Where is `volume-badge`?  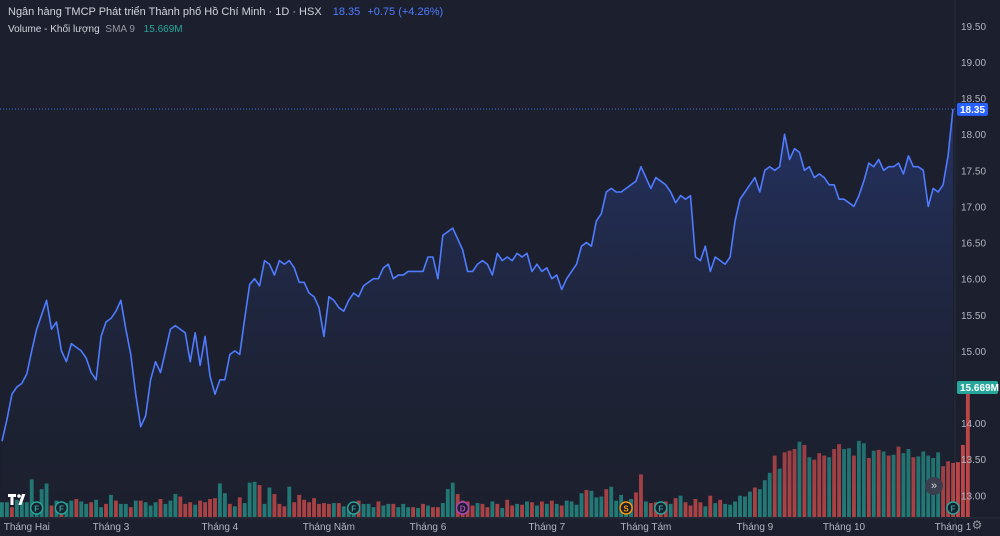 volume-badge is located at coordinates (977, 387).